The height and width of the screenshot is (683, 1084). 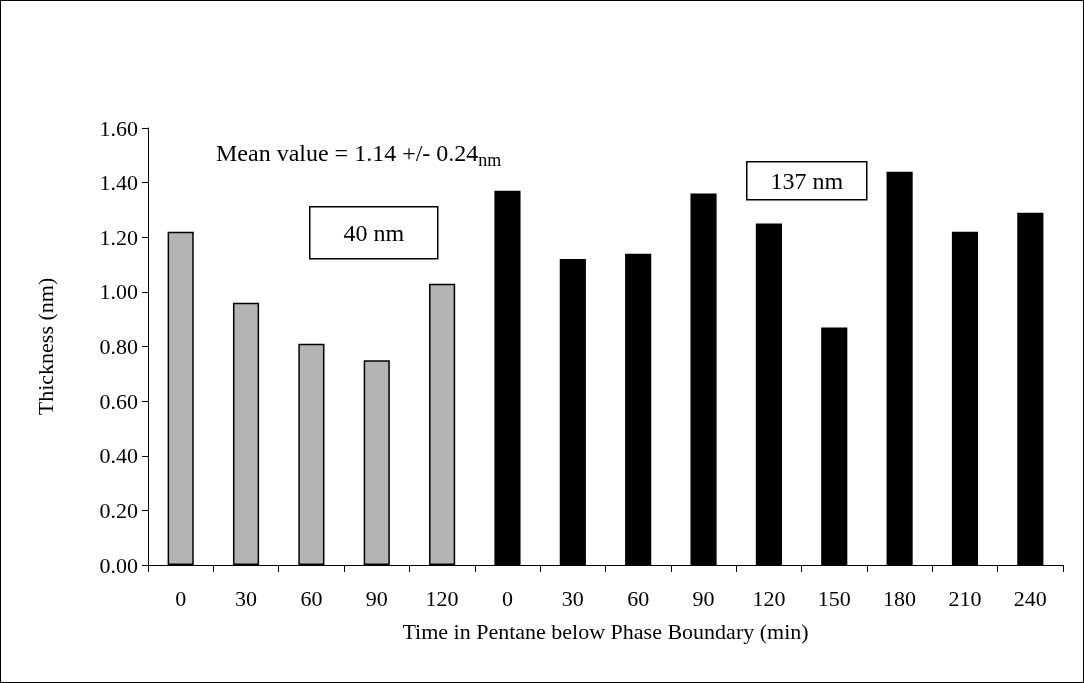 What do you see at coordinates (118, 346) in the screenshot?
I see `y-tick-label: 0.80` at bounding box center [118, 346].